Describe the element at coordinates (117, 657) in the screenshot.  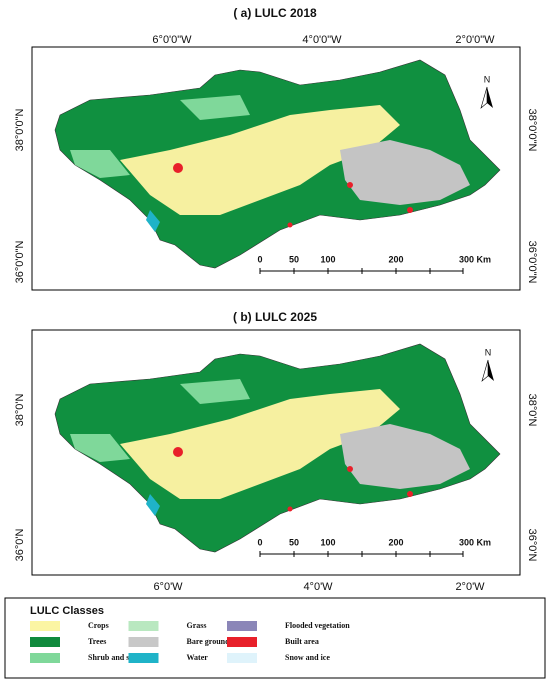
I see `legend-label: Shrub and scrub` at that location.